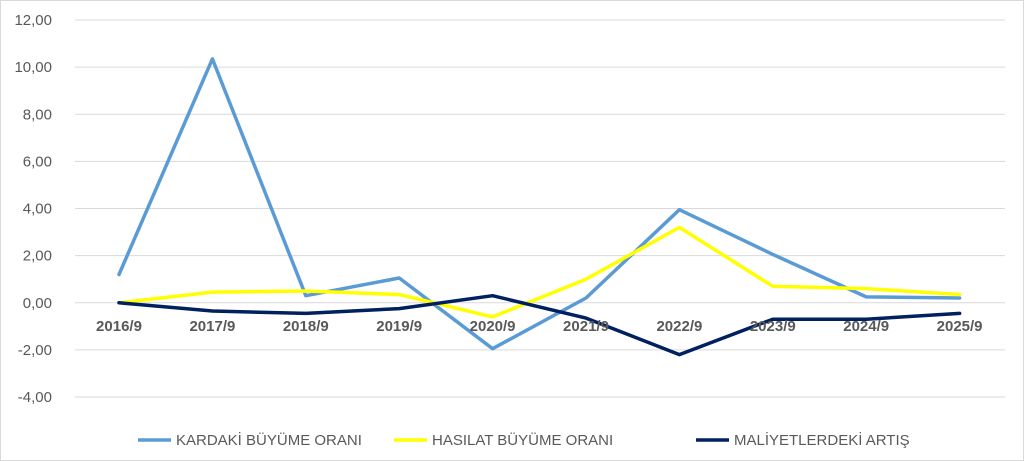 The image size is (1024, 461). I want to click on y-tick-label: 6,00, so click(37, 161).